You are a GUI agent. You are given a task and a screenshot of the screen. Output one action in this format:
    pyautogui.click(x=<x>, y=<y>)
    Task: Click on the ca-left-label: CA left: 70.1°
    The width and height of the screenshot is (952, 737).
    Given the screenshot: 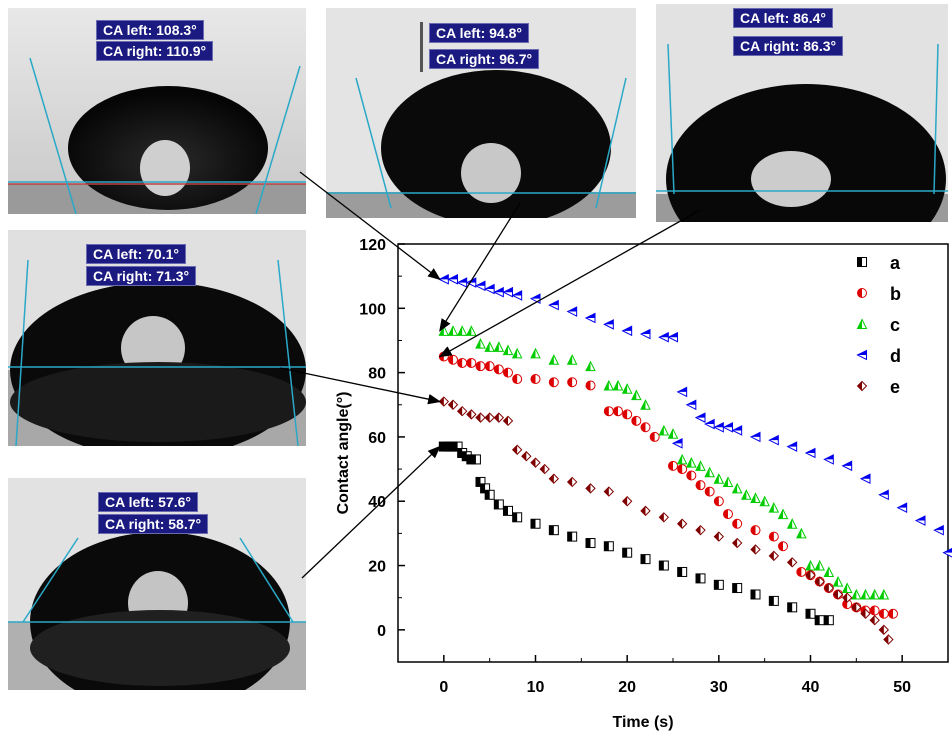 What is the action you would take?
    pyautogui.click(x=136, y=254)
    